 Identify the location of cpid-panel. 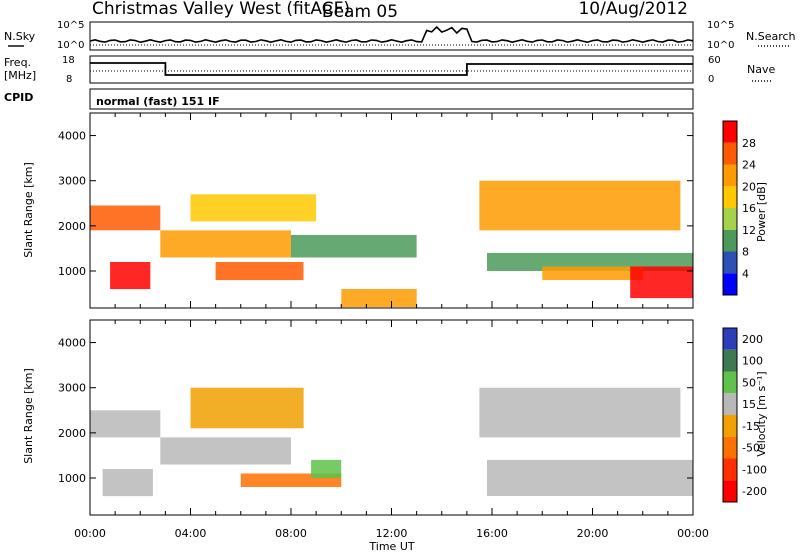
(391, 99).